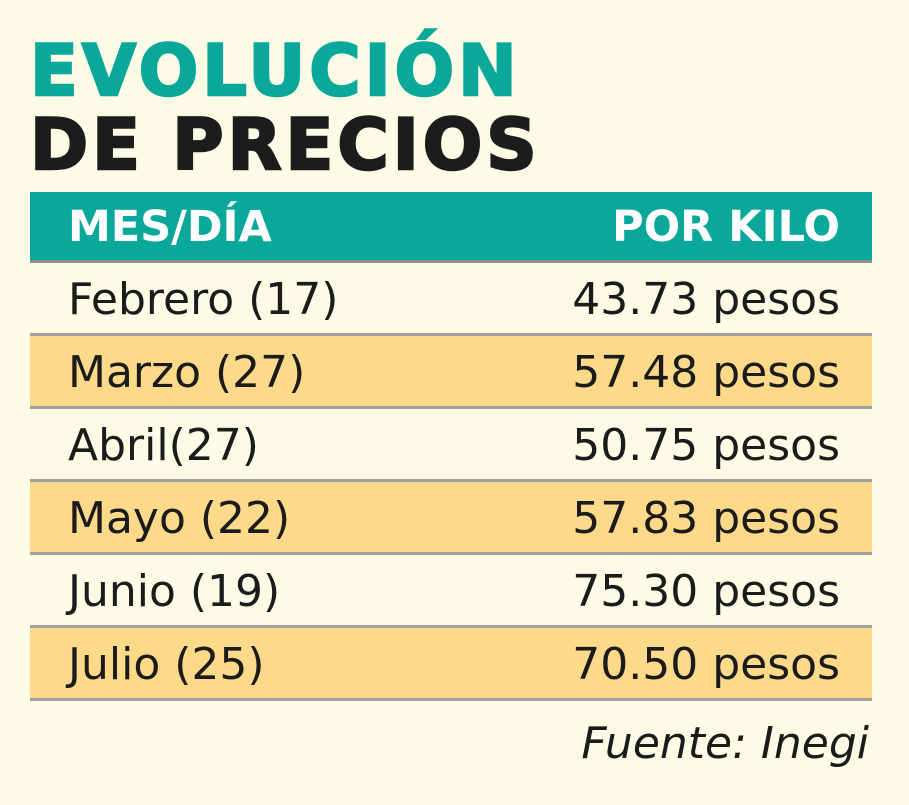 This screenshot has height=805, width=909. I want to click on title-line-1: EVOLUCIÓN, so click(275, 71).